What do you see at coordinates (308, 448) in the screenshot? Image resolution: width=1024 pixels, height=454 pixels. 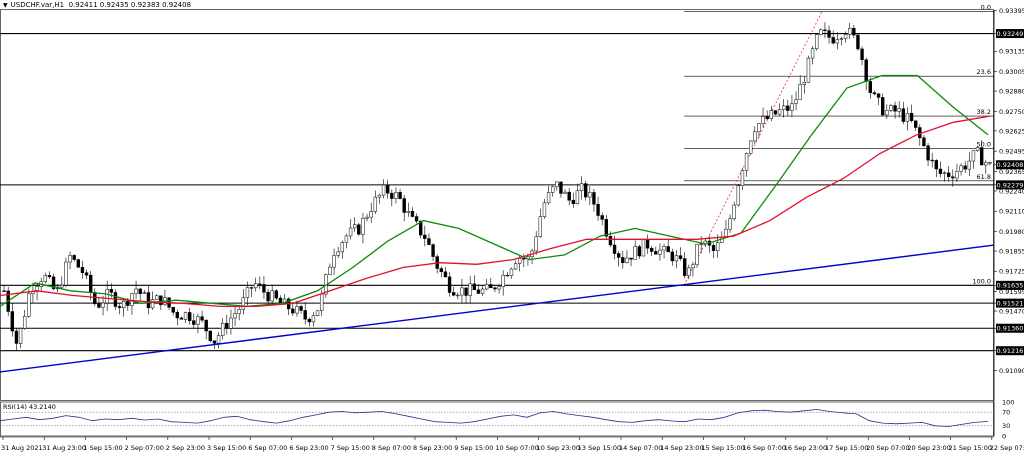 I see `time-tick-label: 6 Sep 23:00` at bounding box center [308, 448].